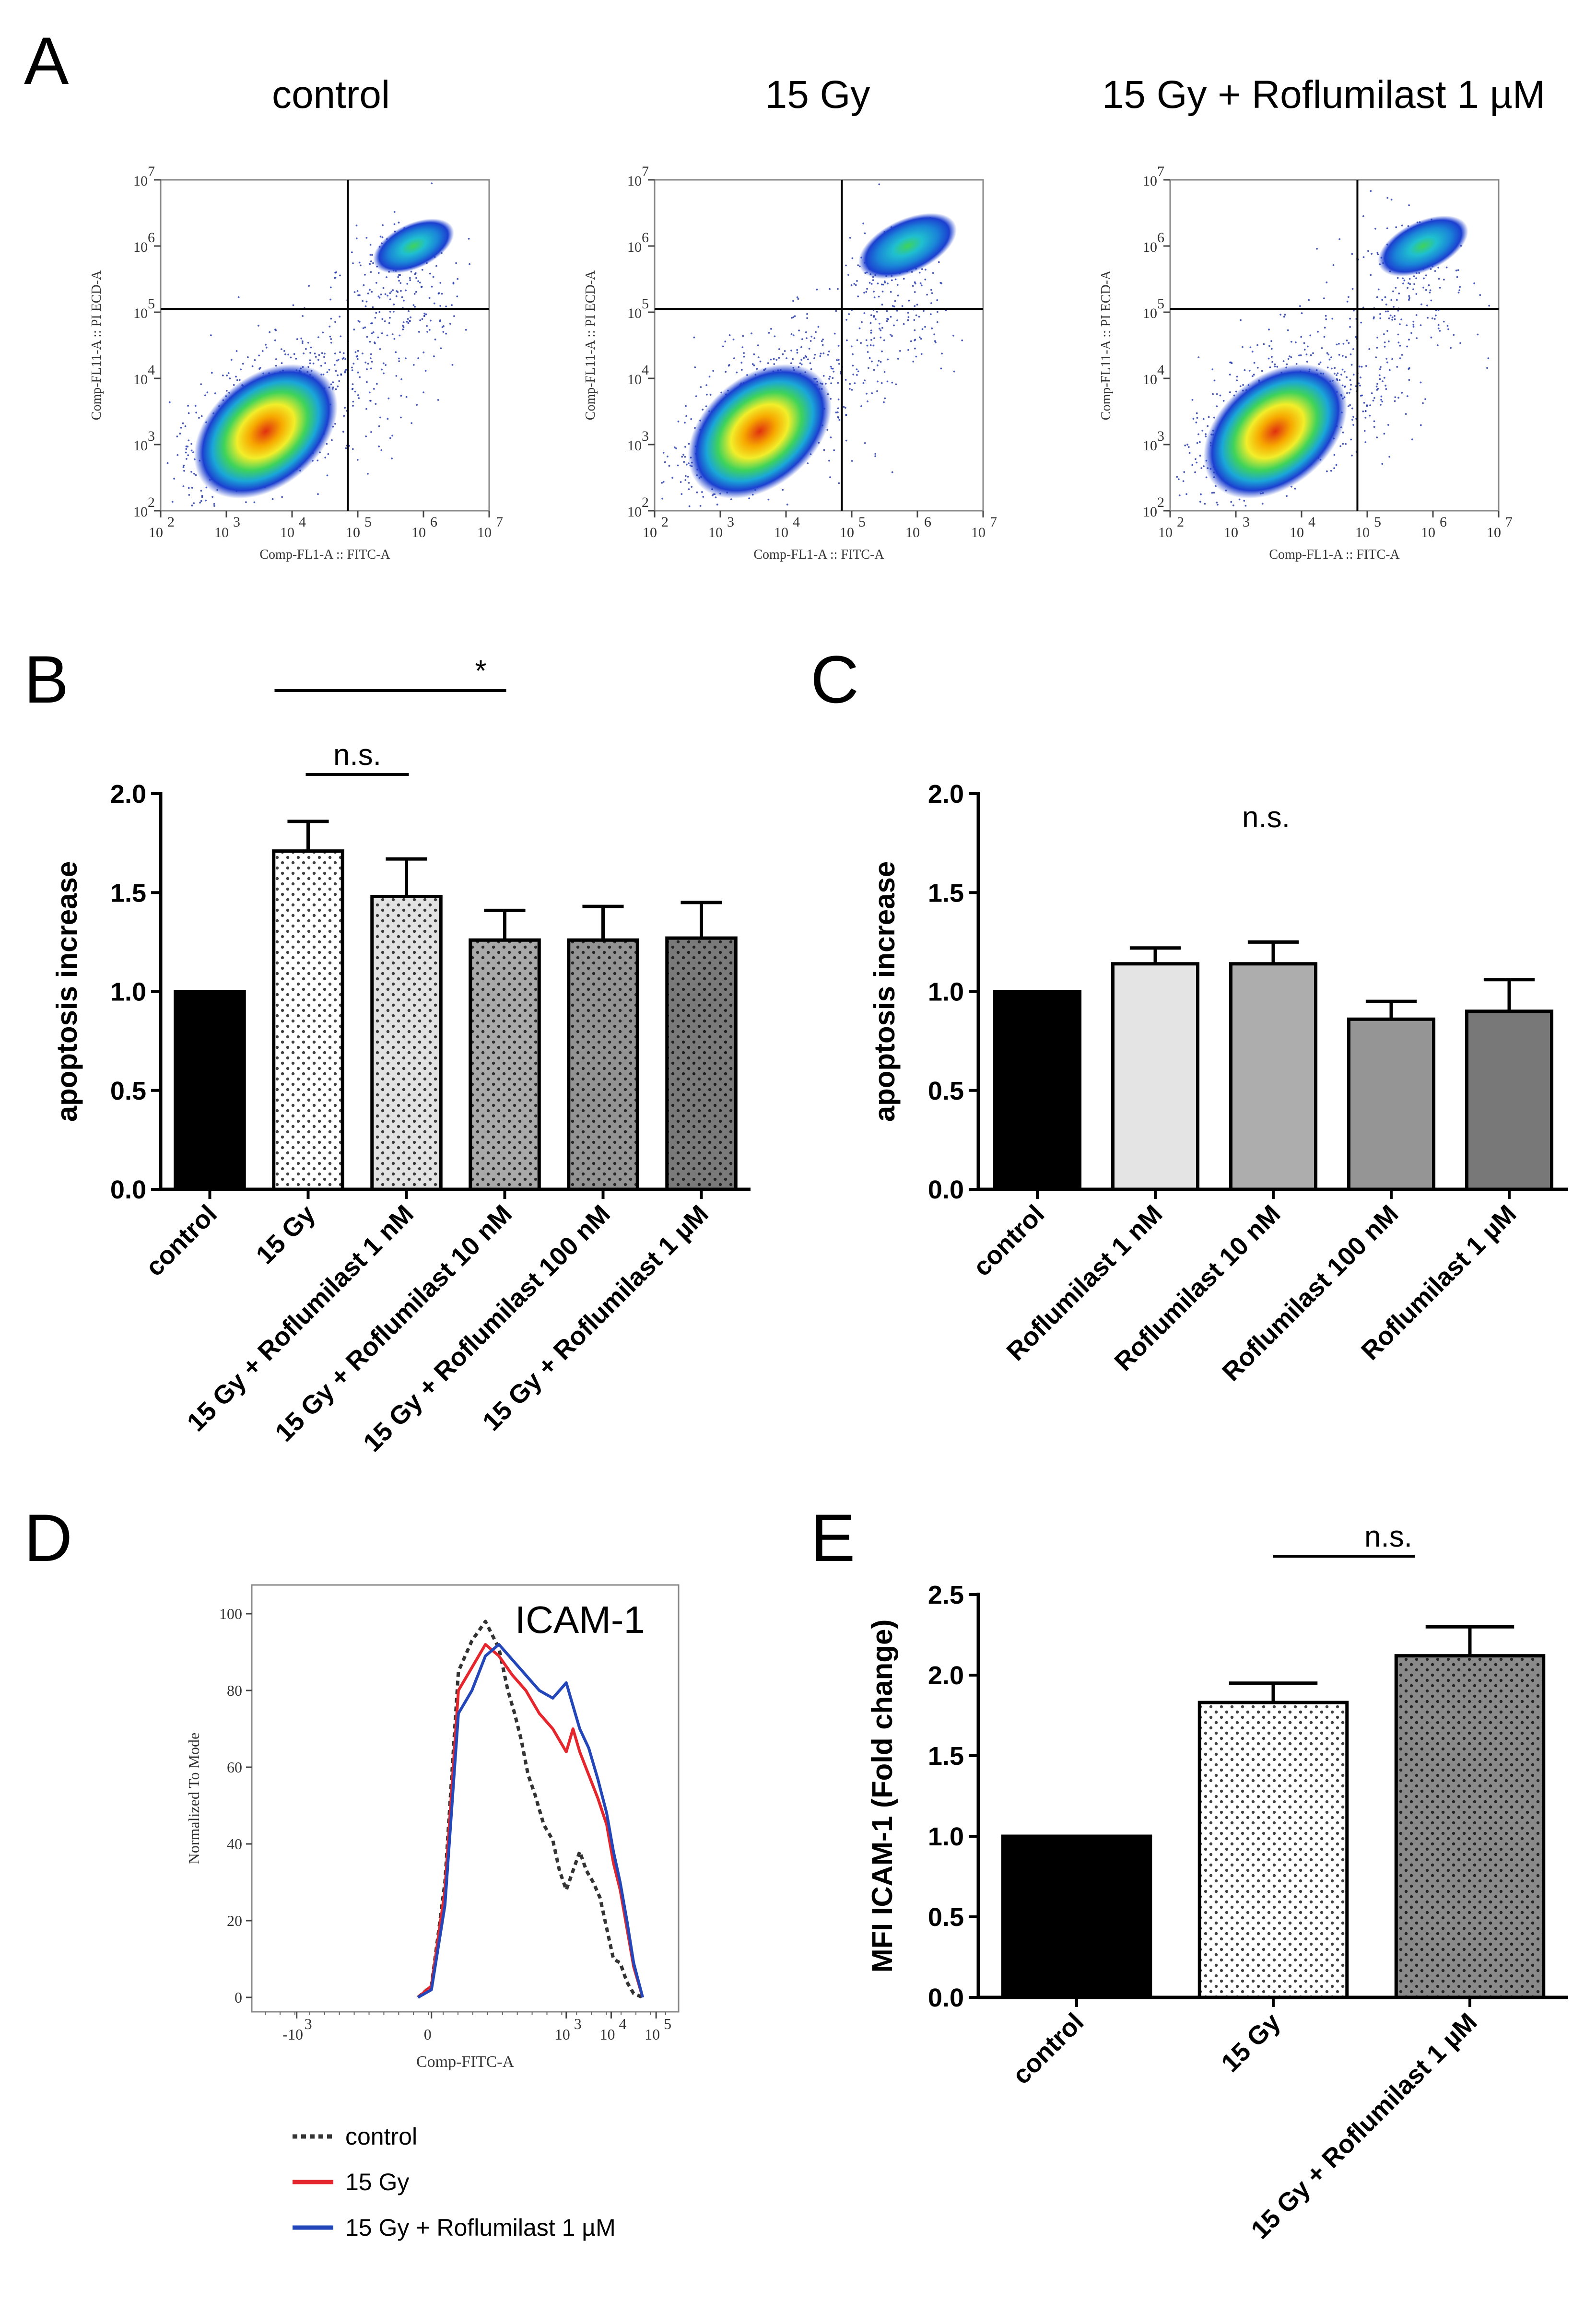 This screenshot has width=1596, height=2300. I want to click on flow-y-tick-exponent: 5, so click(151, 304).